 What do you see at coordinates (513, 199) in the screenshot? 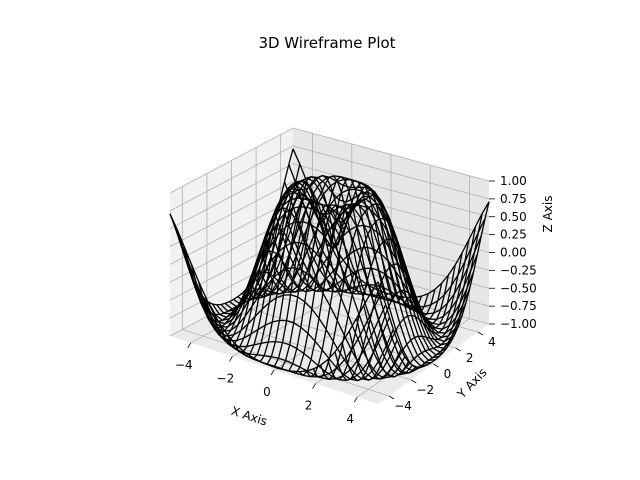
I see `z-tick-label: 0.75` at bounding box center [513, 199].